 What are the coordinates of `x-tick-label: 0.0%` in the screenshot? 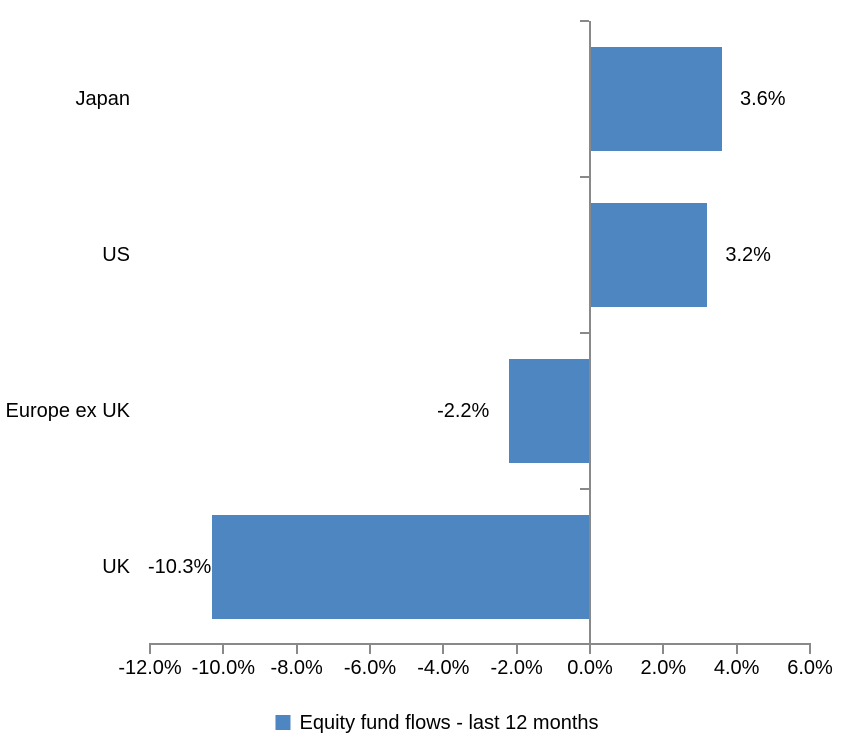 It's located at (590, 668).